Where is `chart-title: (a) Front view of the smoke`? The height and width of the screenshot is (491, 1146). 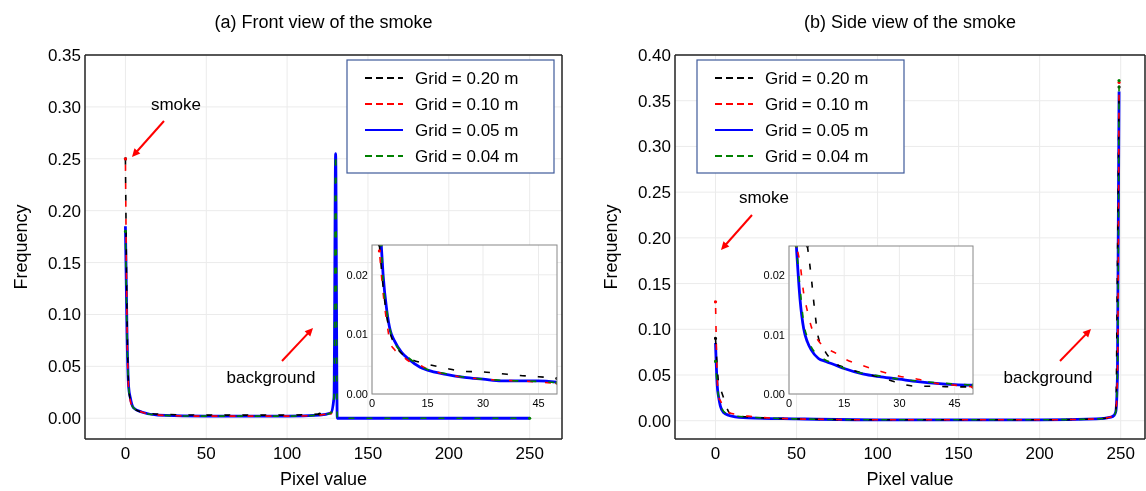 chart-title: (a) Front view of the smoke is located at coordinates (323, 22).